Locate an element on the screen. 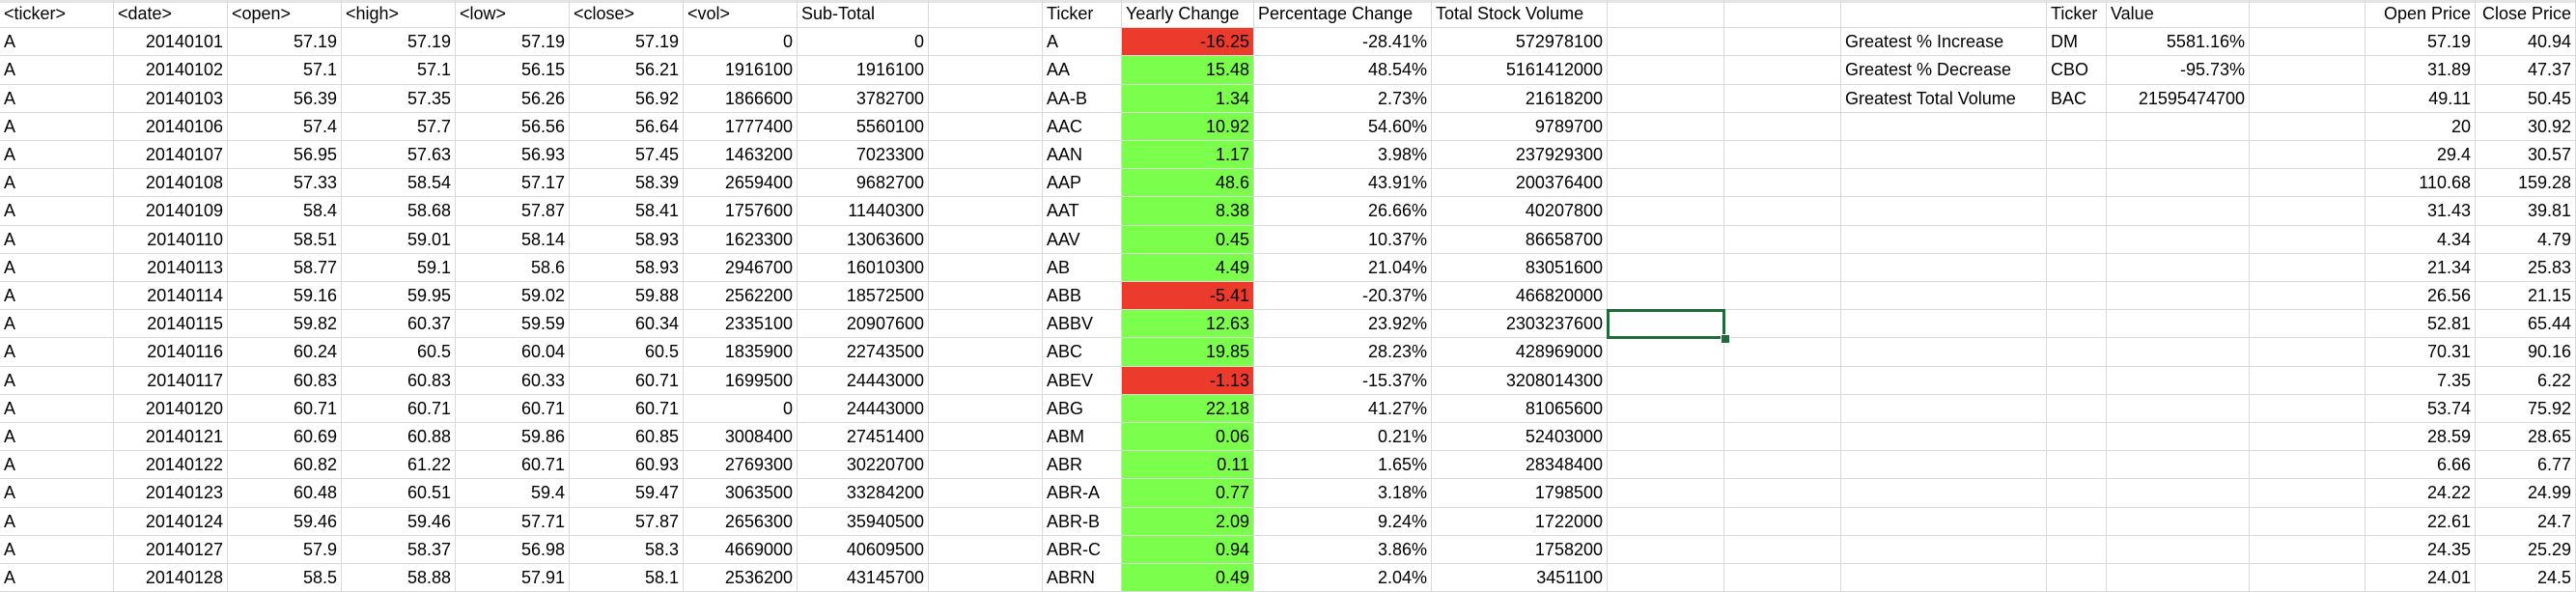  price-cell: 25.83 is located at coordinates (2526, 267).